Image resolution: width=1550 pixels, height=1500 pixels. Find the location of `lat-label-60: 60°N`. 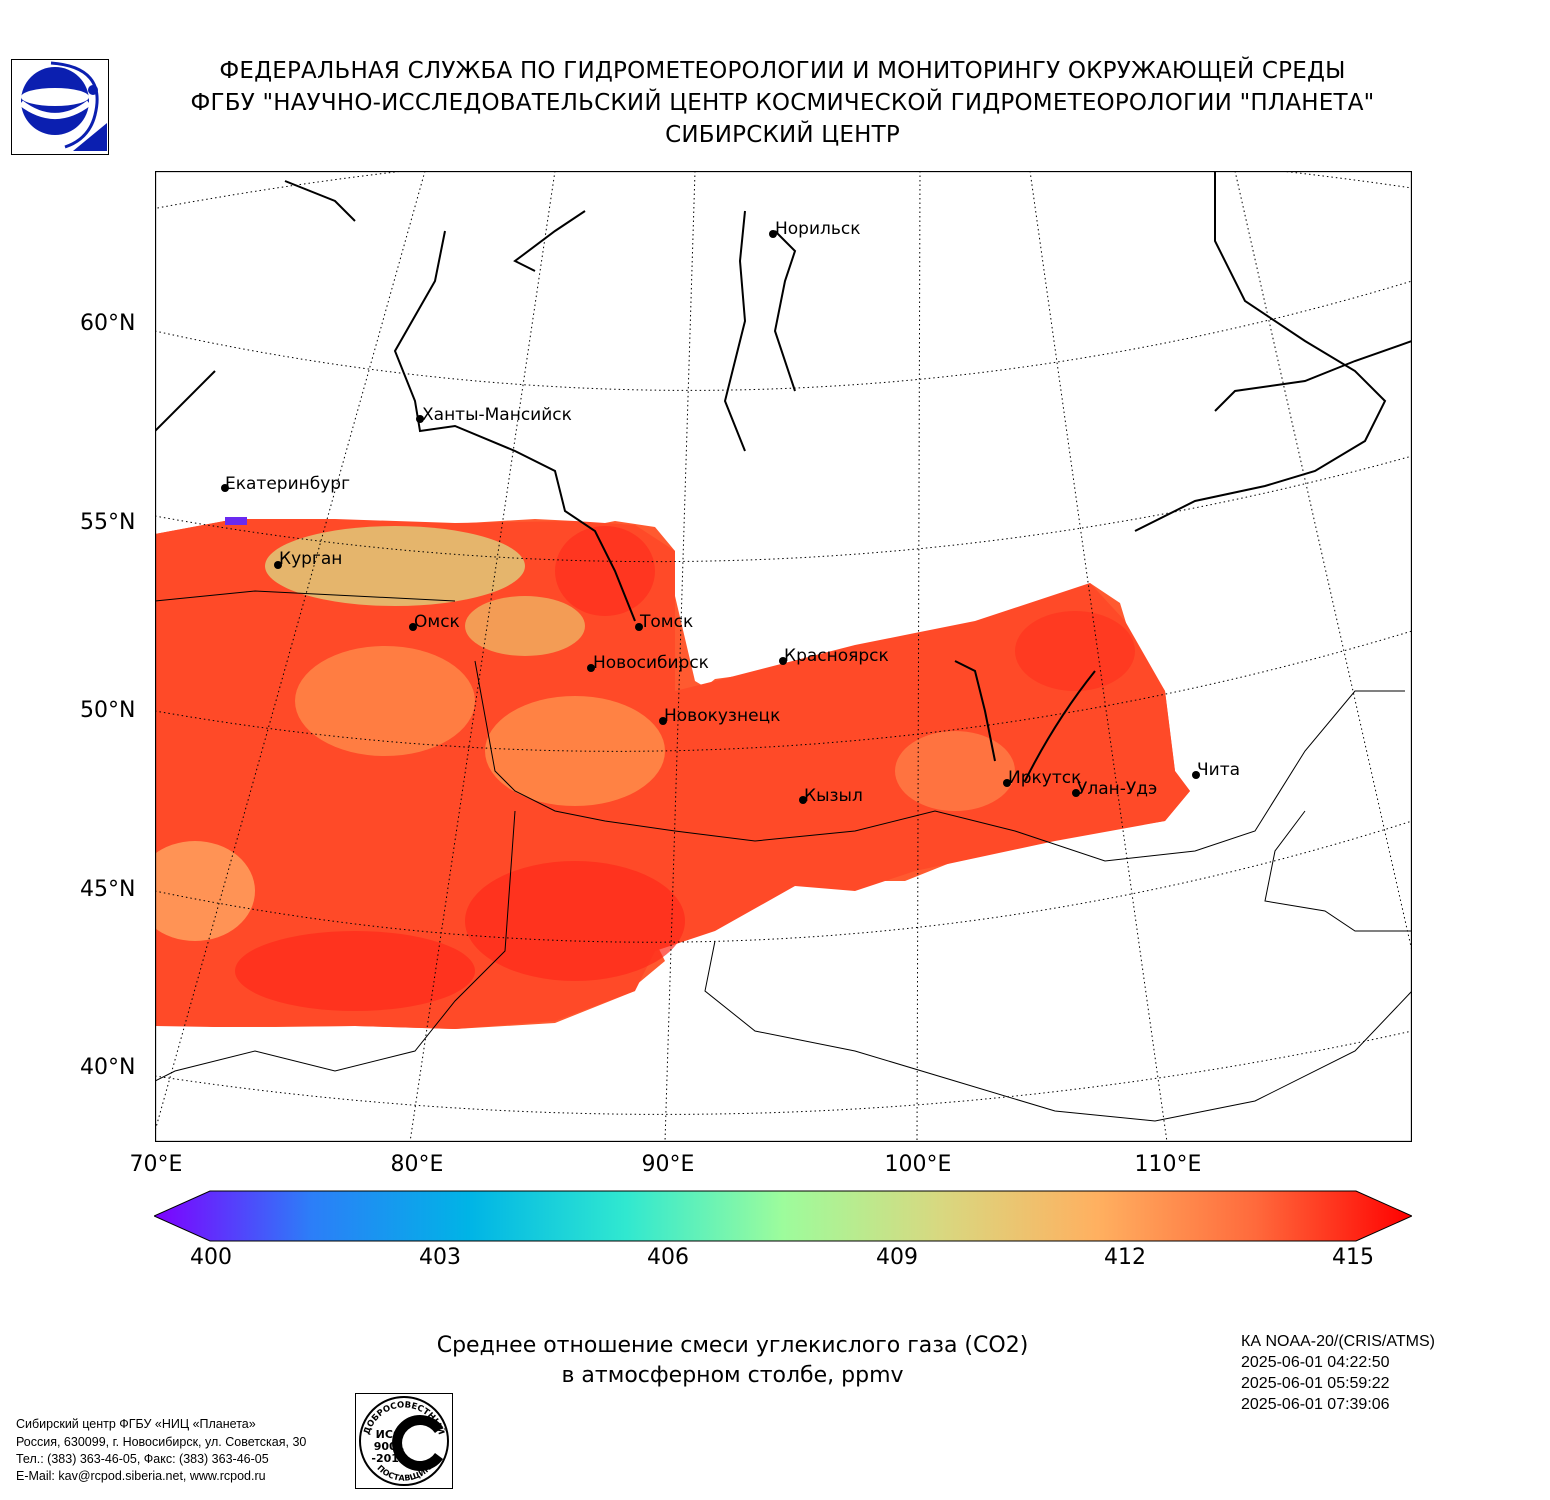

lat-label-60: 60°N is located at coordinates (108, 323).